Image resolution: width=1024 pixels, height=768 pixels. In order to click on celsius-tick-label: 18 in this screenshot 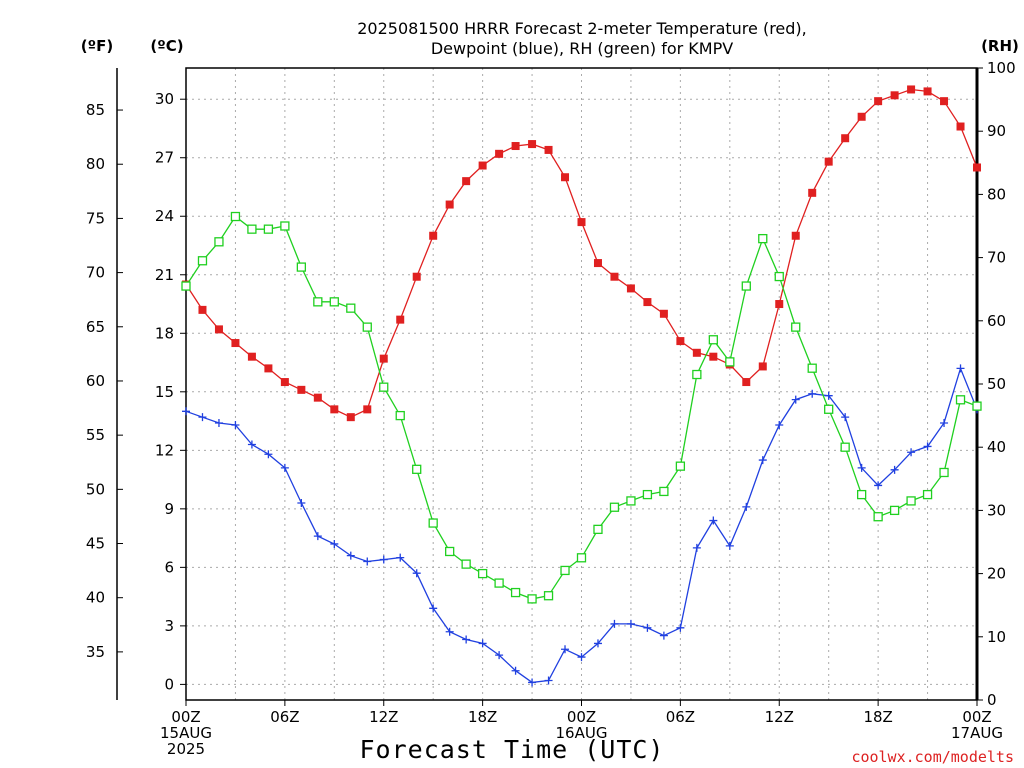, I will do `click(164, 333)`.